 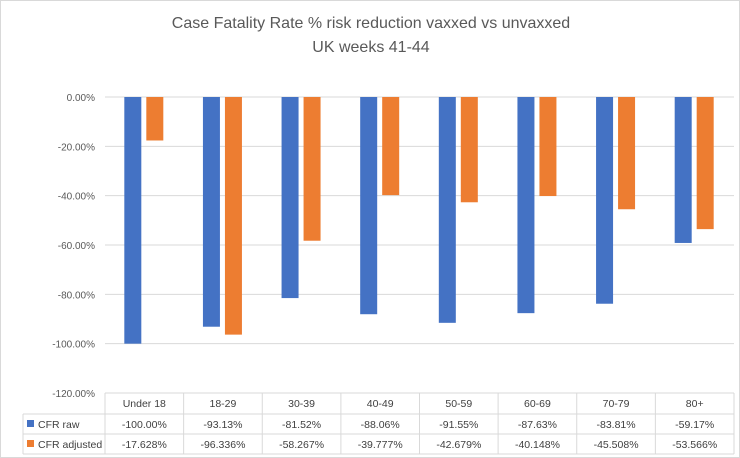 What do you see at coordinates (223, 404) in the screenshot?
I see `category-label: 18-29` at bounding box center [223, 404].